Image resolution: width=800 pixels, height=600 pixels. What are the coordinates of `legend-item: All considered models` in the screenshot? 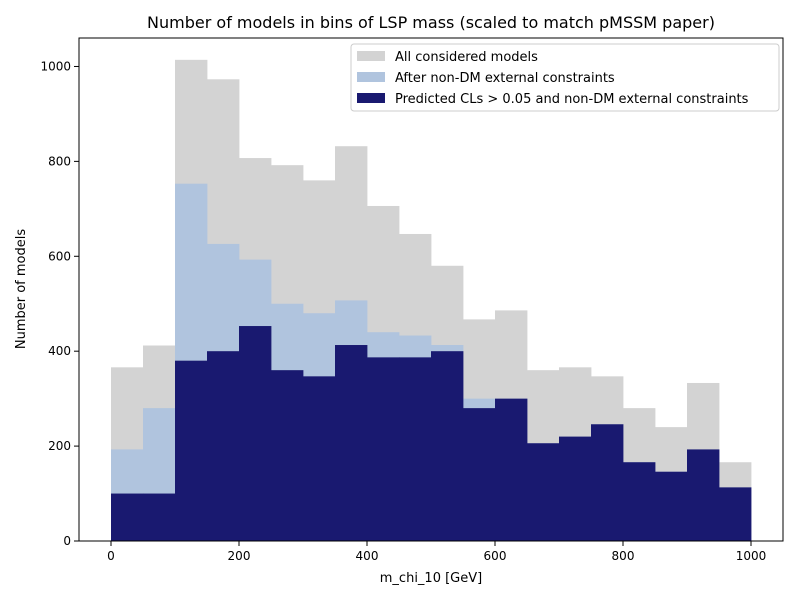 It's located at (447, 57).